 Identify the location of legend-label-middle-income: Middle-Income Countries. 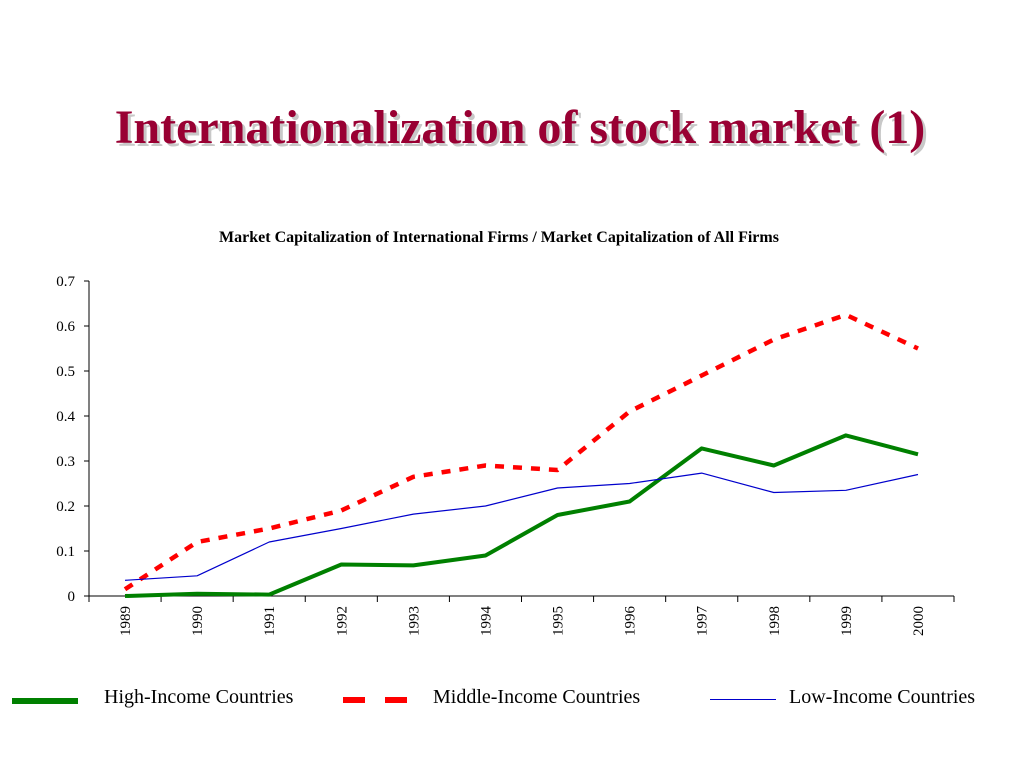
(537, 697).